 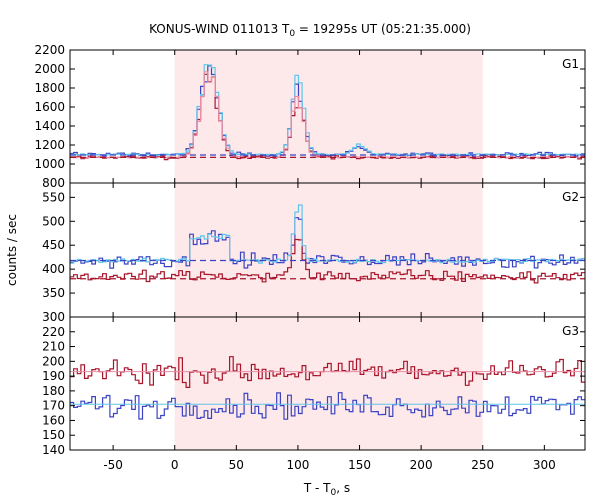 I want to click on y-tick-label: 210, so click(x=53, y=347).